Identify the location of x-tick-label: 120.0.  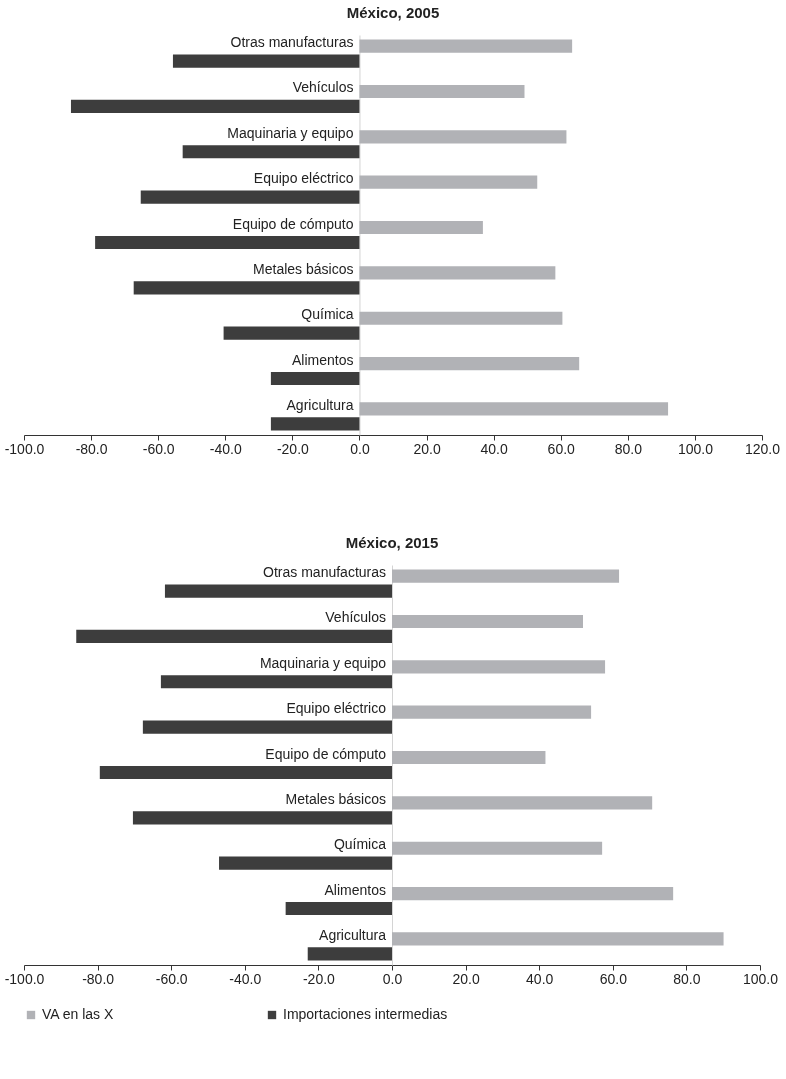
(762, 448).